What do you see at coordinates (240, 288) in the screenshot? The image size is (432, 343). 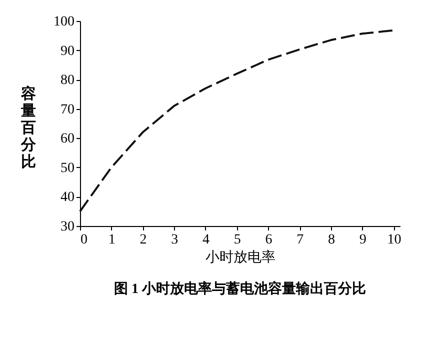 I see `text: 图 1 小时放电率与蓄电池容量输出百分比` at bounding box center [240, 288].